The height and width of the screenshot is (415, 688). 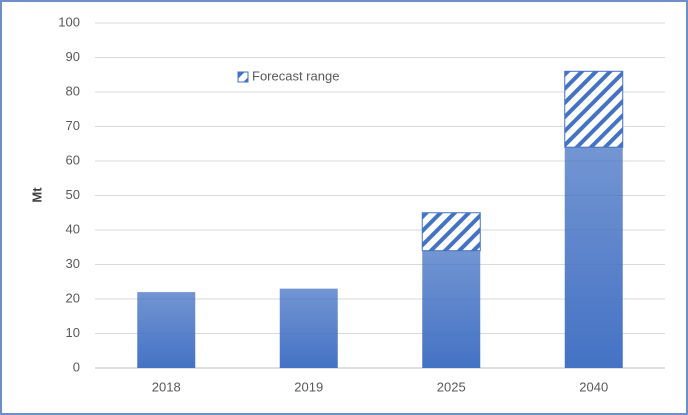 What do you see at coordinates (73, 56) in the screenshot?
I see `y-tick-label: 90` at bounding box center [73, 56].